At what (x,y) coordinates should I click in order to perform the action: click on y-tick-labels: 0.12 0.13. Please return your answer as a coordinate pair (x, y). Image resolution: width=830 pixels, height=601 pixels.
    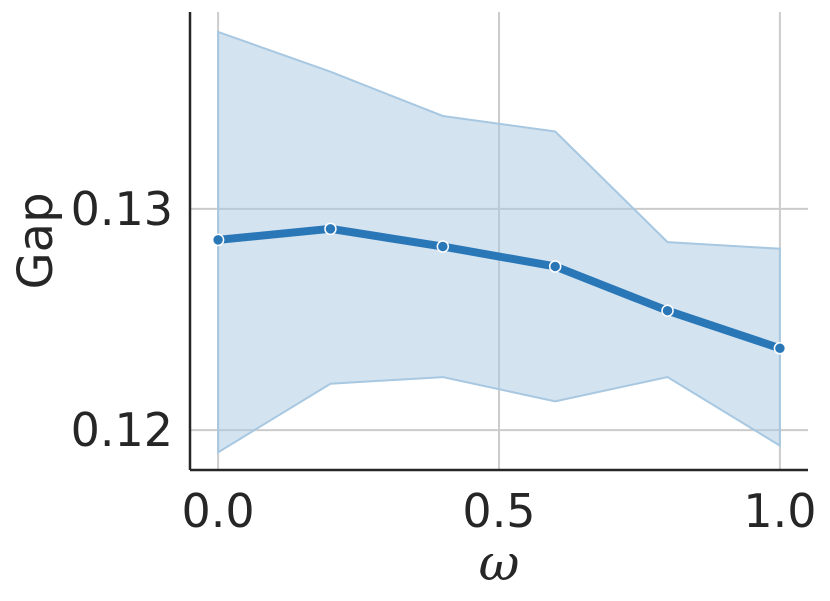
    Looking at the image, I should click on (122, 319).